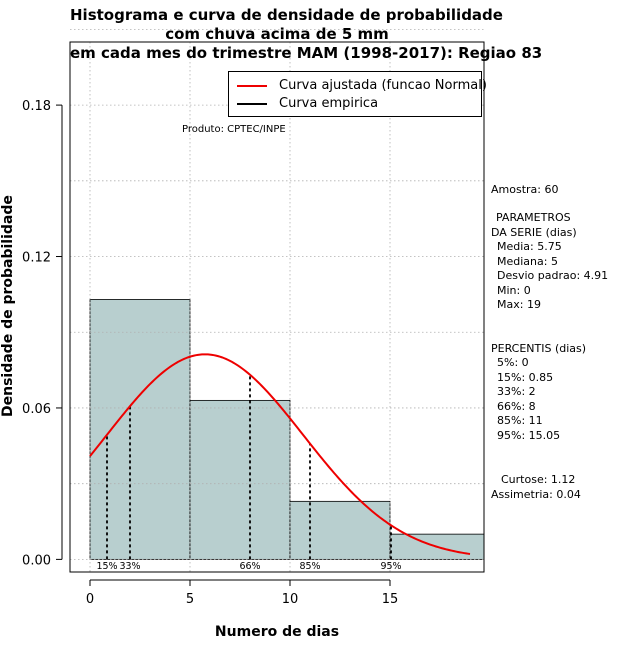 This screenshot has width=640, height=660. What do you see at coordinates (516, 406) in the screenshot?
I see `stat-p66: 66%: 8` at bounding box center [516, 406].